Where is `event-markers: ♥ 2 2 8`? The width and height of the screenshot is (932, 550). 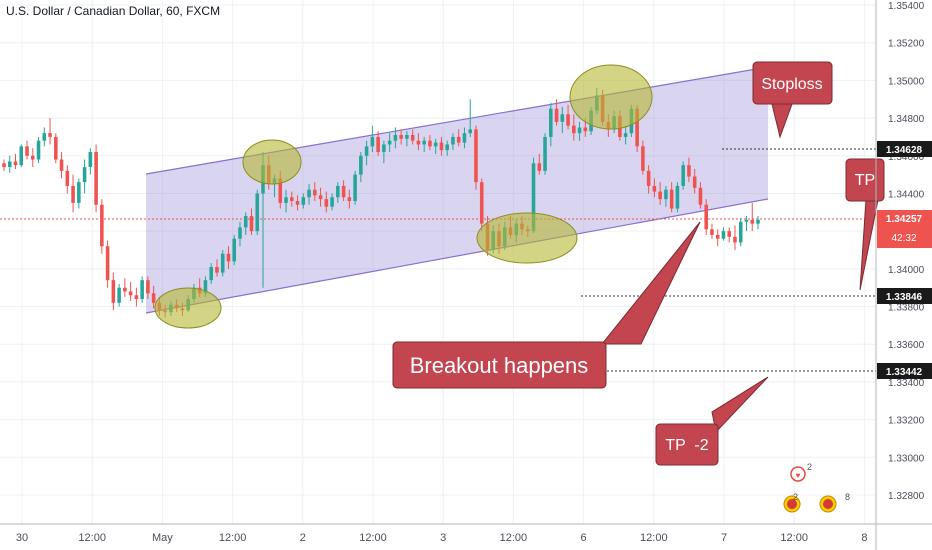 event-markers: ♥ 2 2 8 is located at coordinates (816, 487).